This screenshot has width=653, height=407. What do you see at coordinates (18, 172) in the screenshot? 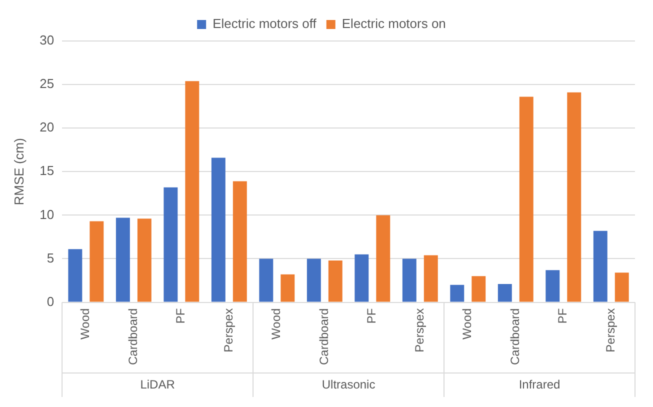
I see `y-axis-title: RMSE (cm)` at bounding box center [18, 172].